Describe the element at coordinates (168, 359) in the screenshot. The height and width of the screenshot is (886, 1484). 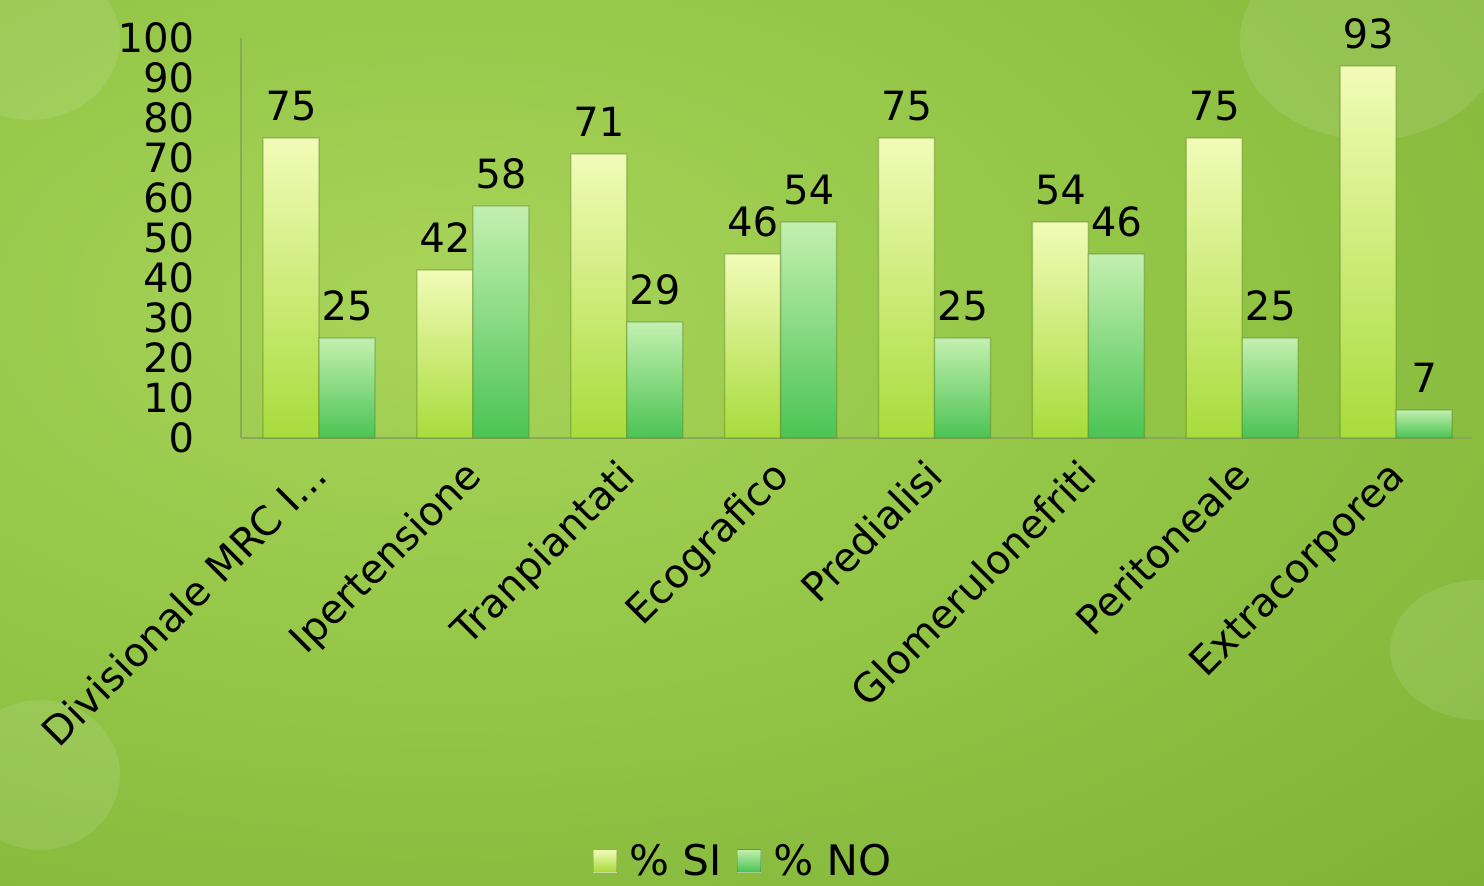
I see `y-tick-label: 20` at that location.